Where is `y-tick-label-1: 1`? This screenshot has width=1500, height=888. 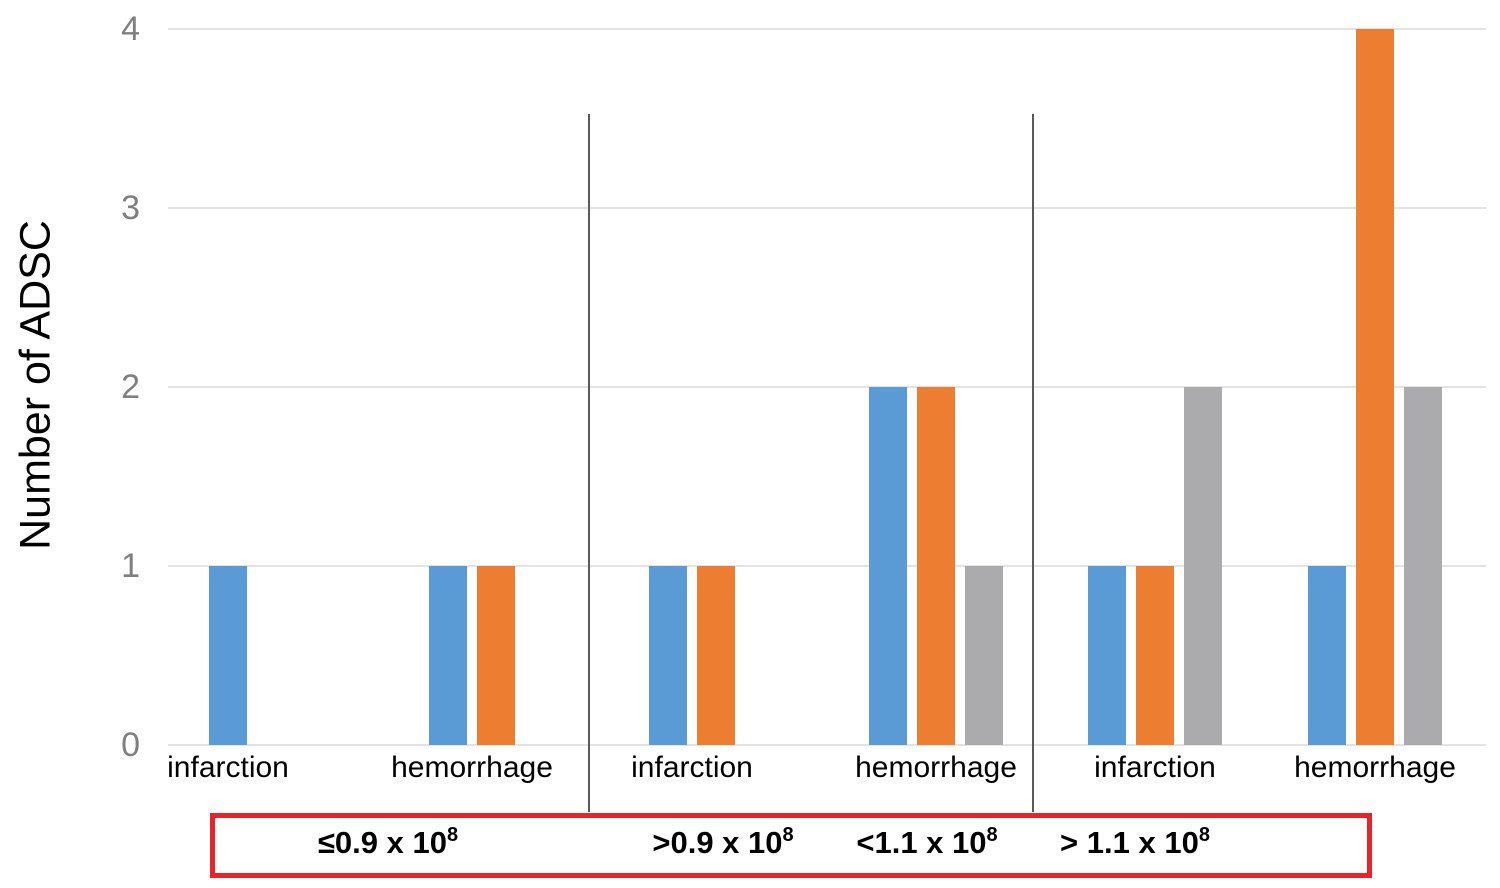
y-tick-label-1: 1 is located at coordinates (130, 566).